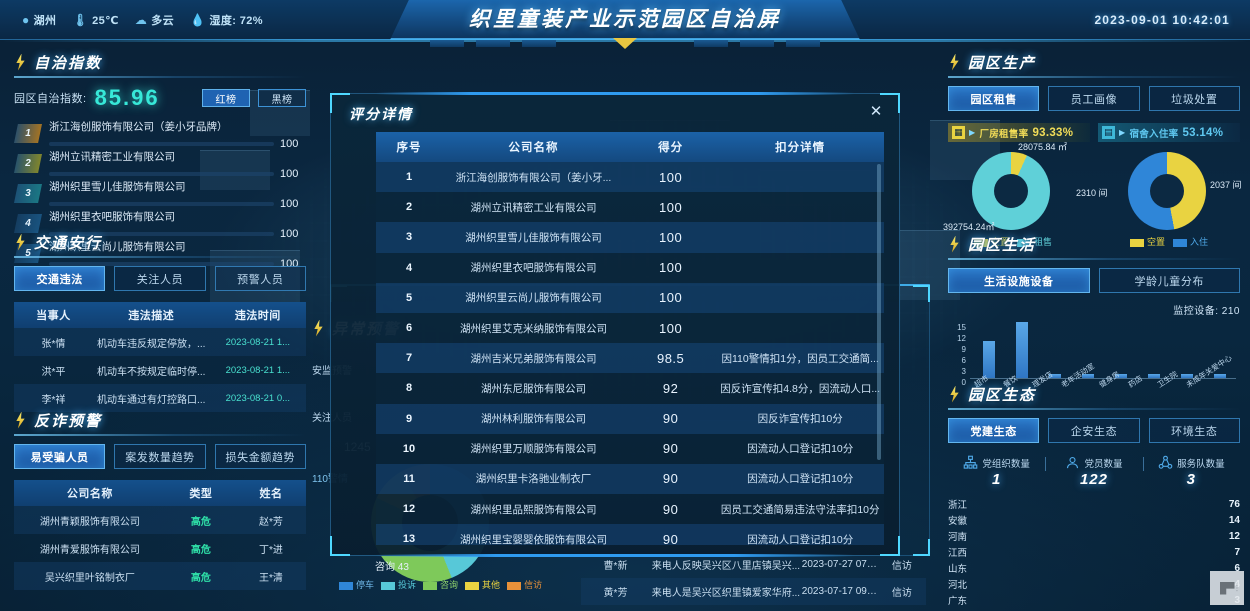 This screenshot has height=611, width=1250. I want to click on factory-rental-rate-chip: ▦ ▶ 厂房租售率 93.33%, so click(1019, 132).